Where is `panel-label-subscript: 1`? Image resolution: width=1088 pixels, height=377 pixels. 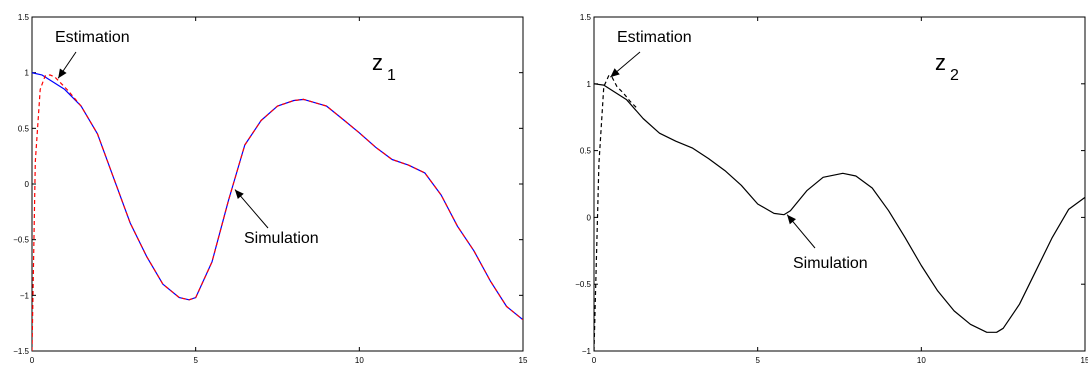
panel-label-subscript: 1 is located at coordinates (391, 75).